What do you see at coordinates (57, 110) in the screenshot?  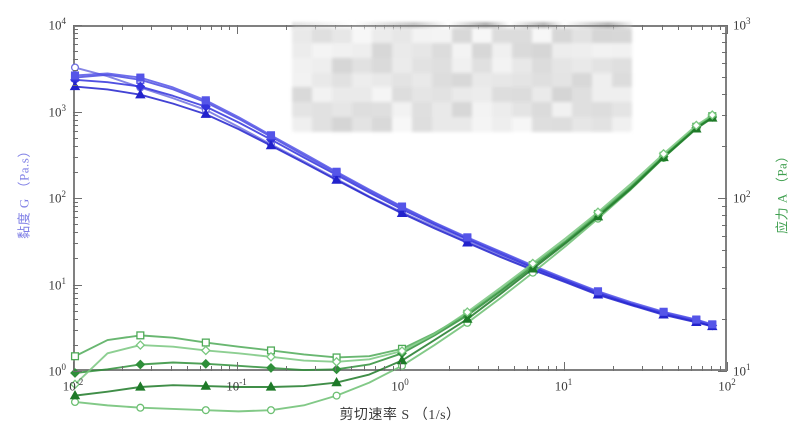 I see `y-left-tick-label: 10³` at bounding box center [57, 110].